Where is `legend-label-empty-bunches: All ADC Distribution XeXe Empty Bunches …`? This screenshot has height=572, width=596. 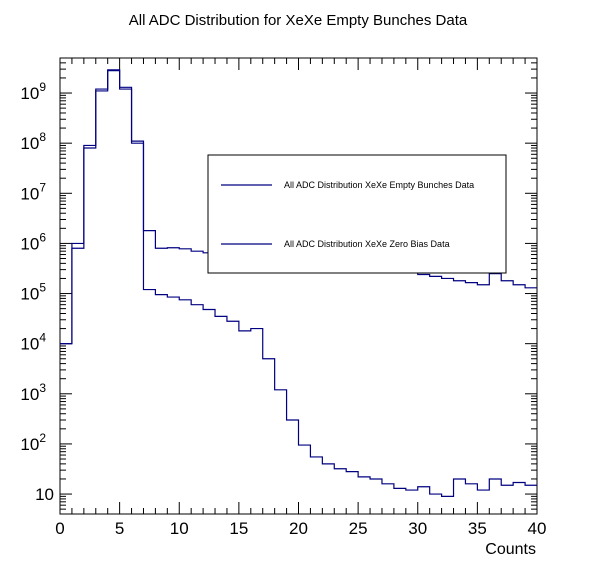 legend-label-empty-bunches: All ADC Distribution XeXe Empty Bunches … is located at coordinates (379, 185).